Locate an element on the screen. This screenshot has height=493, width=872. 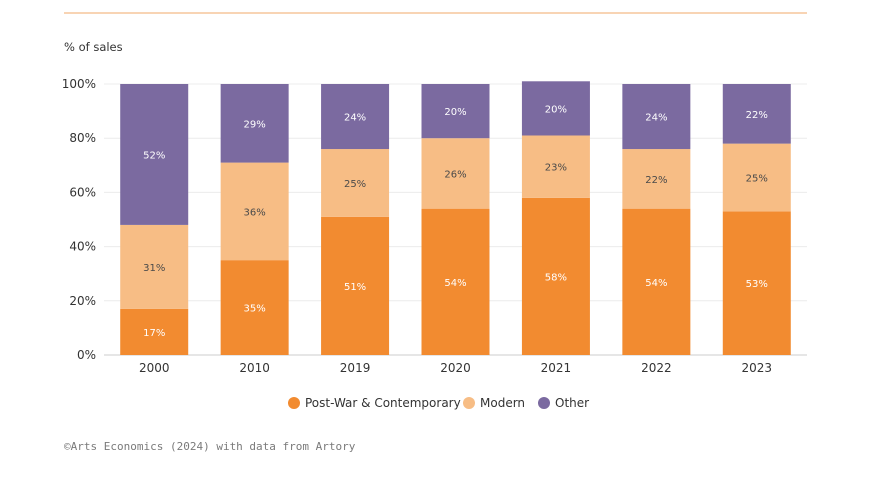
data-label: 26% is located at coordinates (455, 174).